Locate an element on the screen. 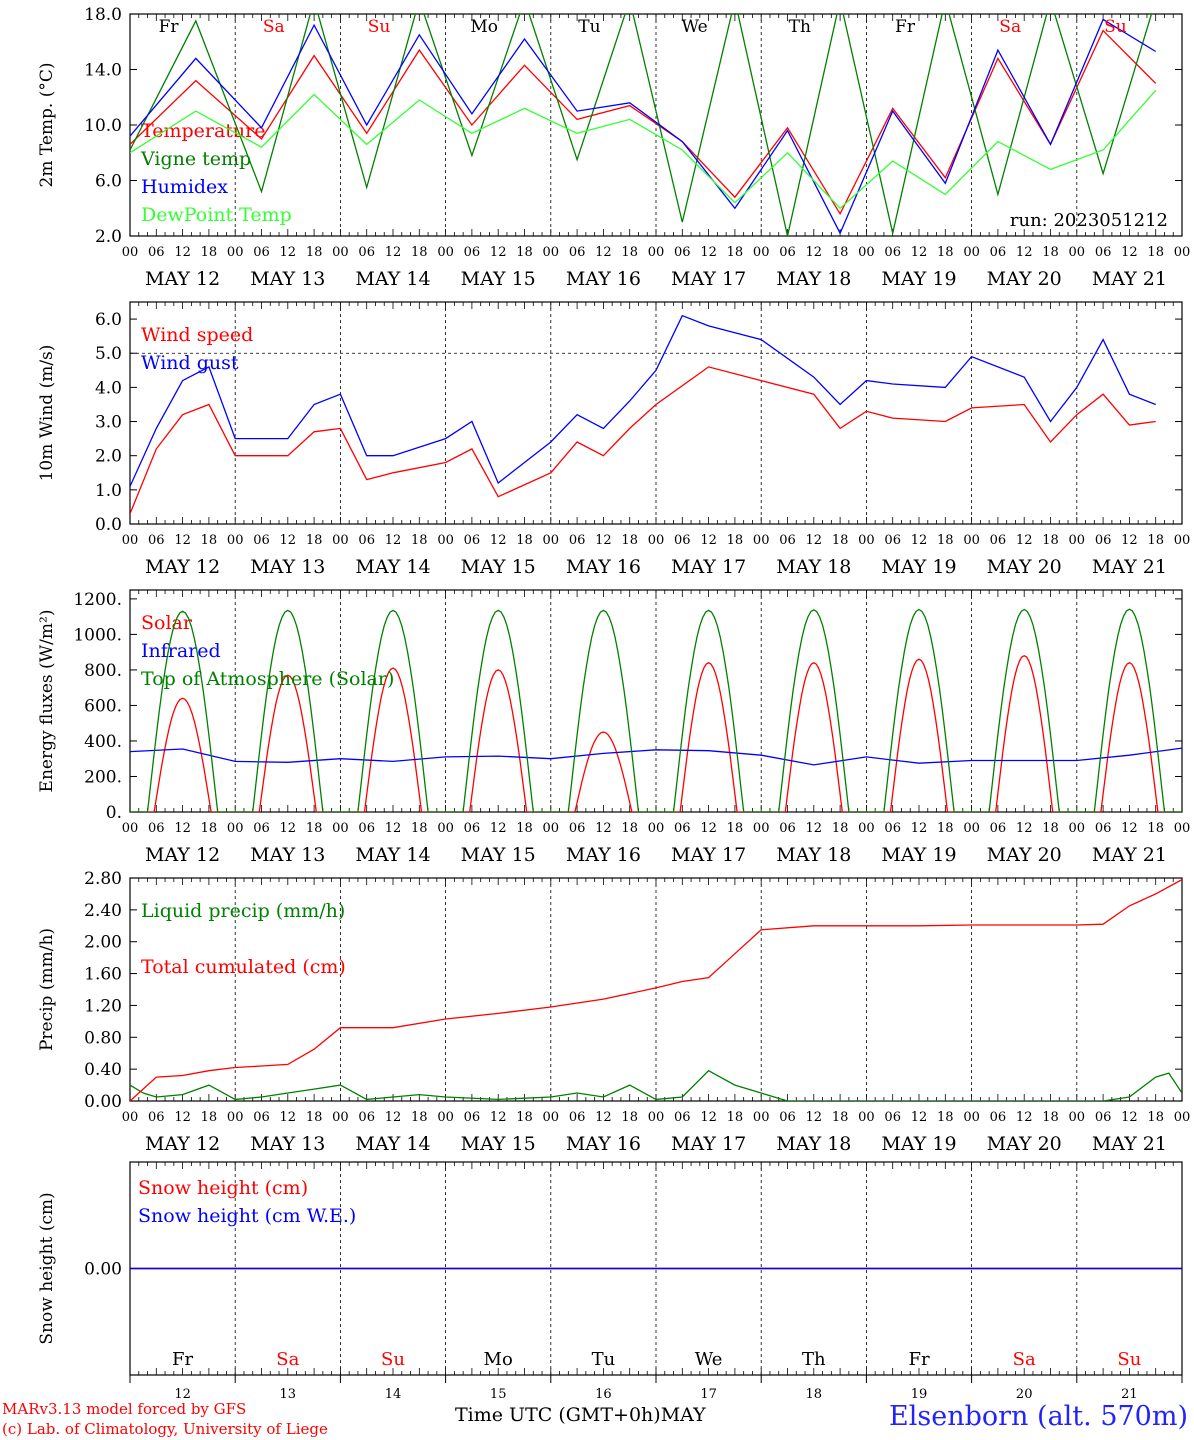 The image size is (1194, 1440). series-line-dewpoint-temp is located at coordinates (643, 149).